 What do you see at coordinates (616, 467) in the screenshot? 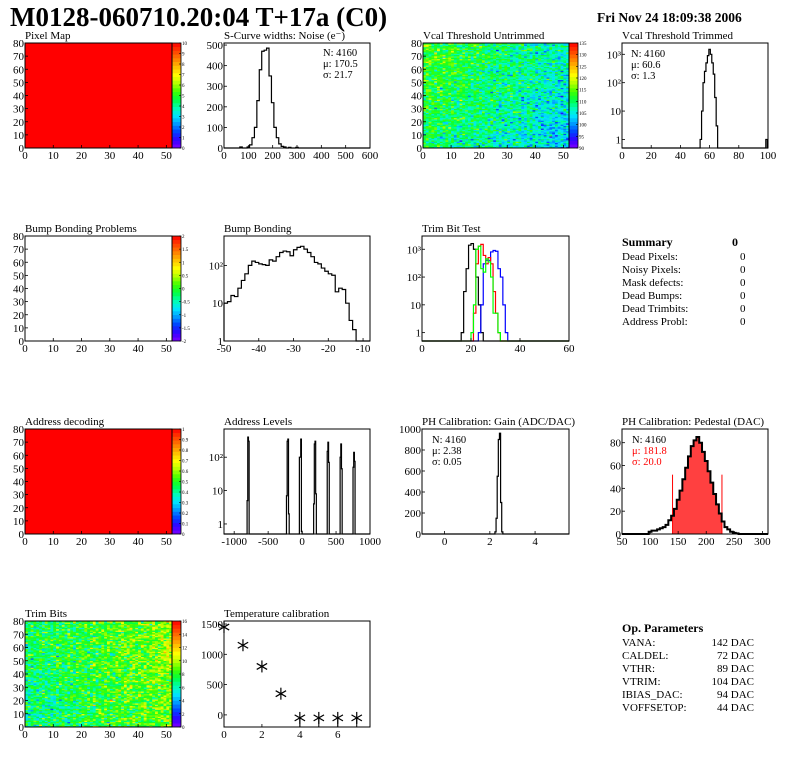
I see `y-tick-label: 60` at bounding box center [616, 467].